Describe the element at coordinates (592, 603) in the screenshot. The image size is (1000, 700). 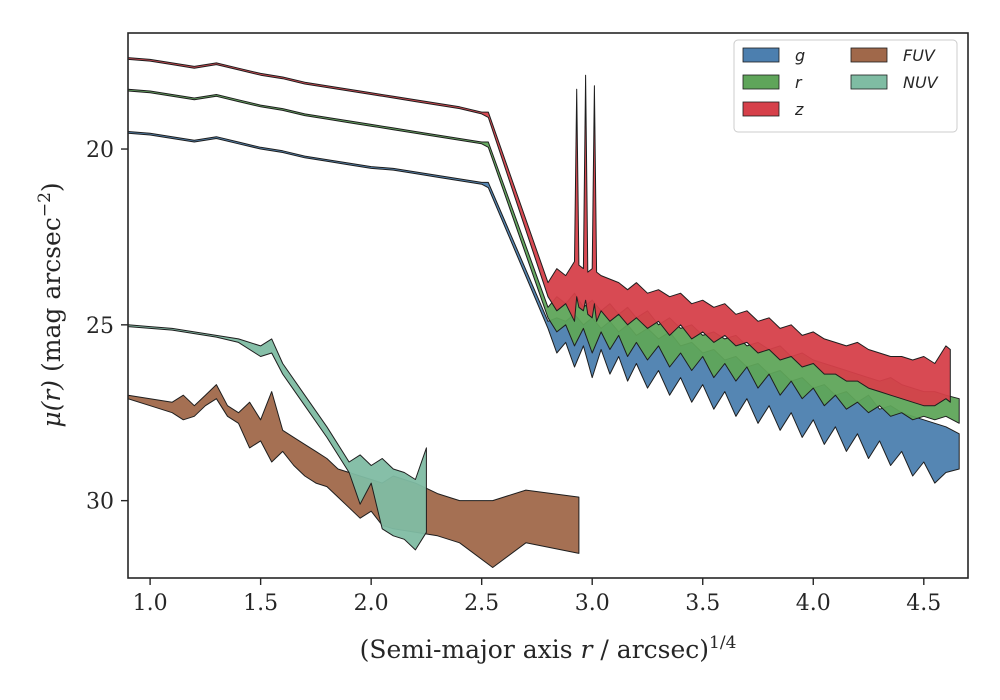
I see `x-tick-label: 3.0` at that location.